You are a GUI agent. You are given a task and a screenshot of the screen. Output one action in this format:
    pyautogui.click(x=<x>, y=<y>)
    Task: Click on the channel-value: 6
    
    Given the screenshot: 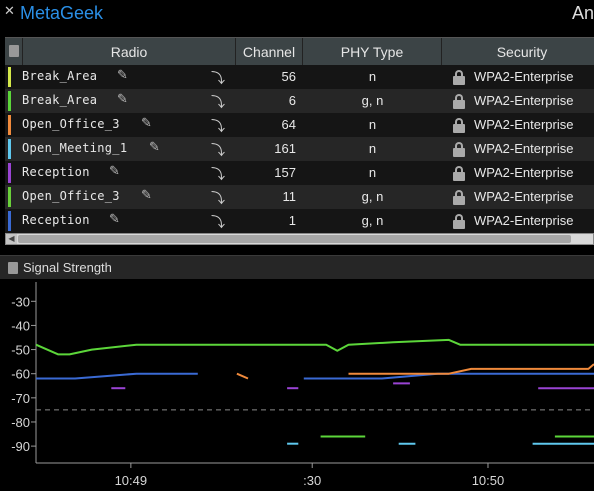 What is the action you would take?
    pyautogui.click(x=292, y=100)
    